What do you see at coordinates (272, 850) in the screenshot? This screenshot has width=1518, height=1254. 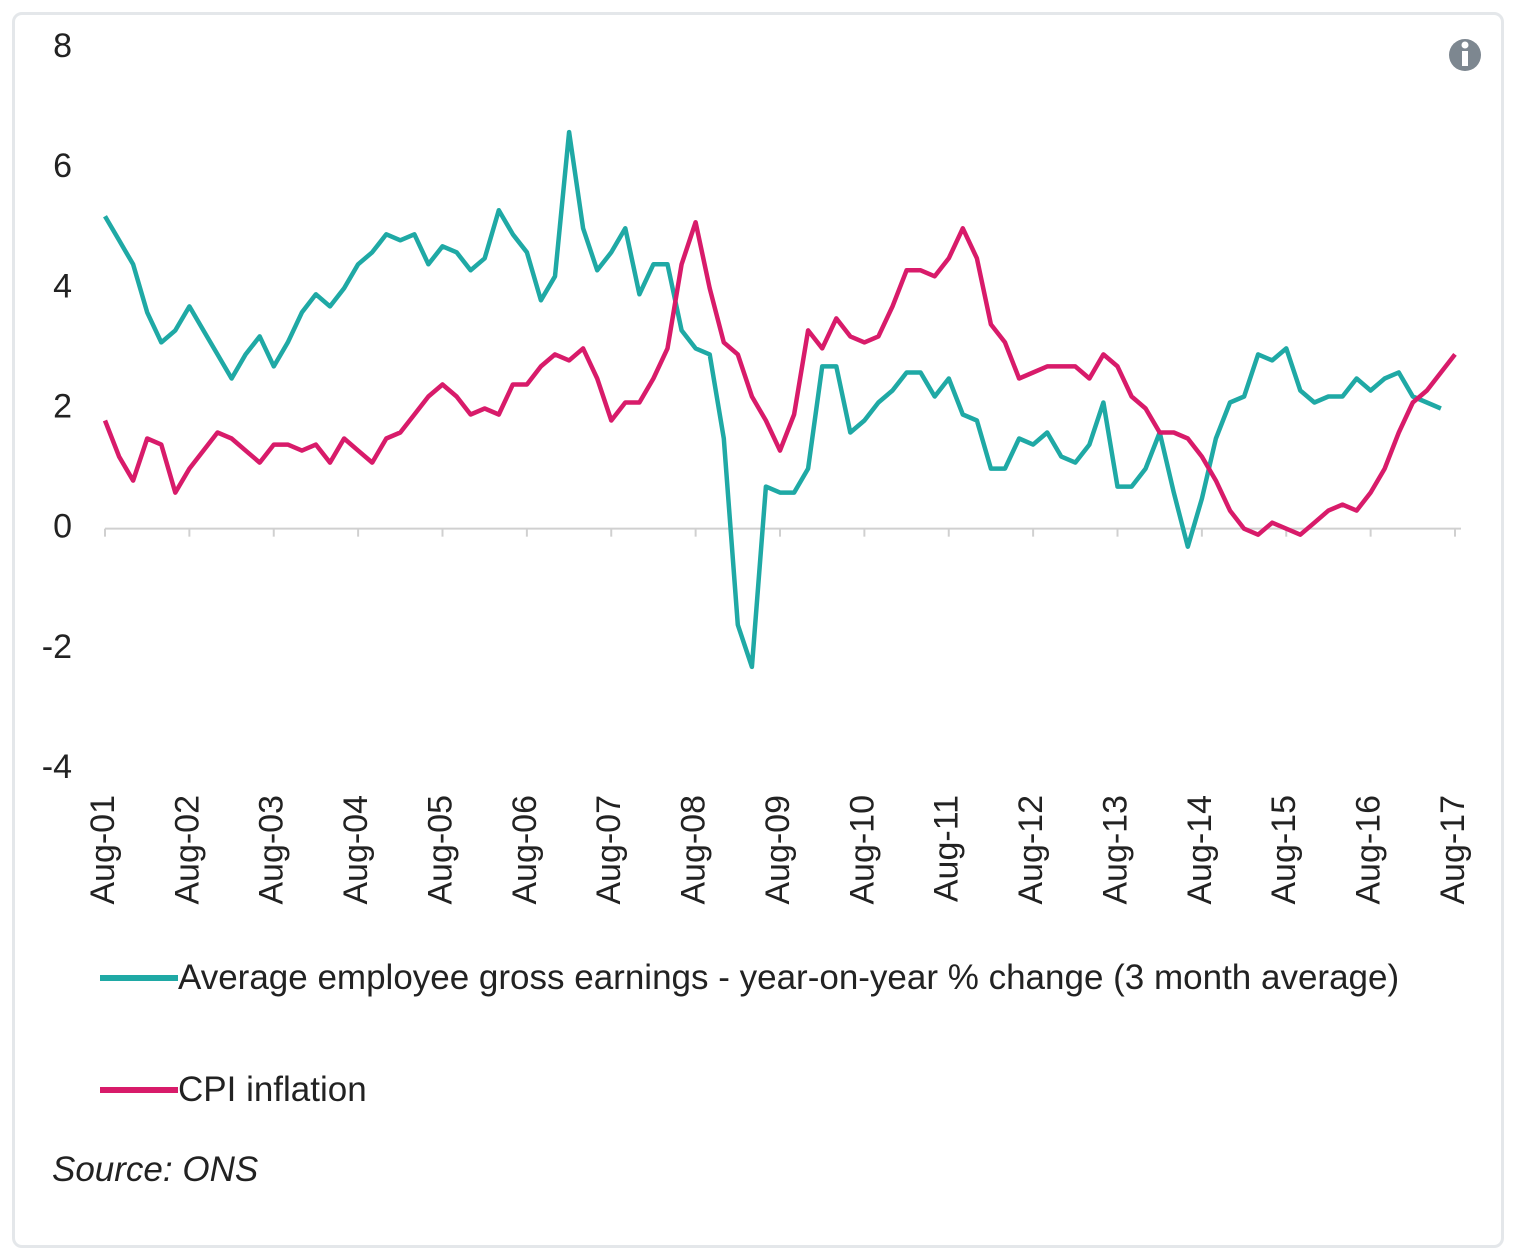 I see `x-tick-label: Aug-03` at bounding box center [272, 850].